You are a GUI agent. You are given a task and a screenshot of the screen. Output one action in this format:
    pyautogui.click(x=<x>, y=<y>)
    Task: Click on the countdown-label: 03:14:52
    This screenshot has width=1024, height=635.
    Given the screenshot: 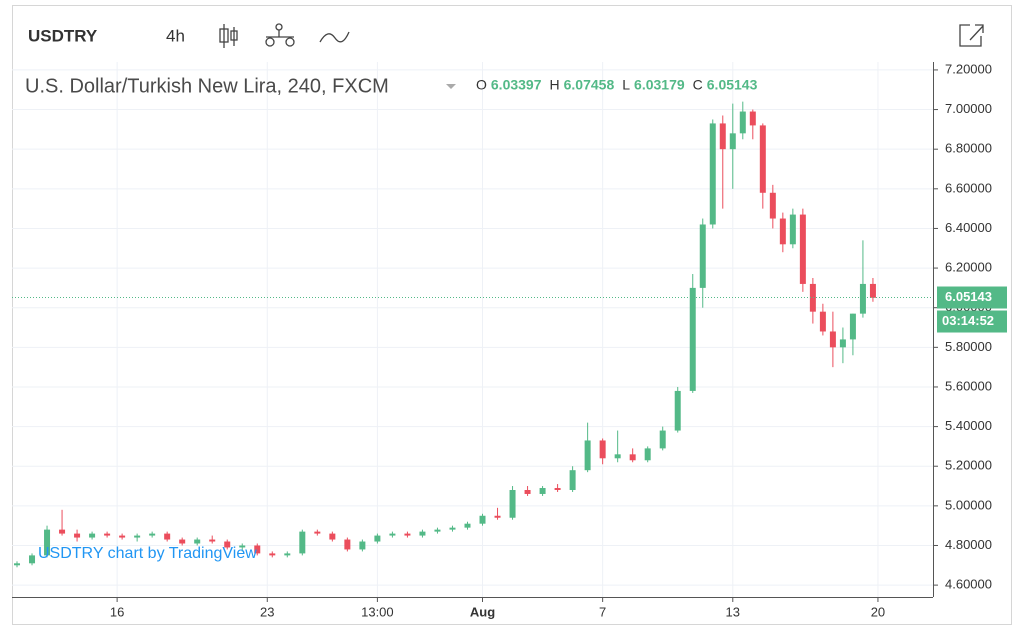 What is the action you would take?
    pyautogui.click(x=968, y=320)
    